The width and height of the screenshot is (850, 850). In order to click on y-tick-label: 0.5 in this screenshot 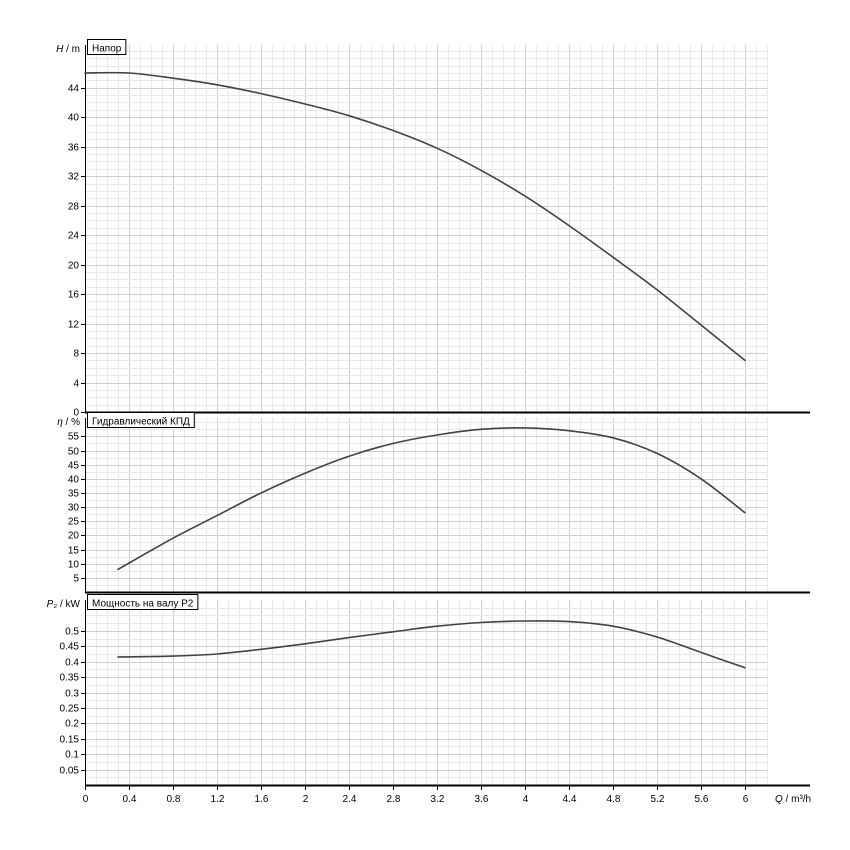, I will do `click(72, 632)`.